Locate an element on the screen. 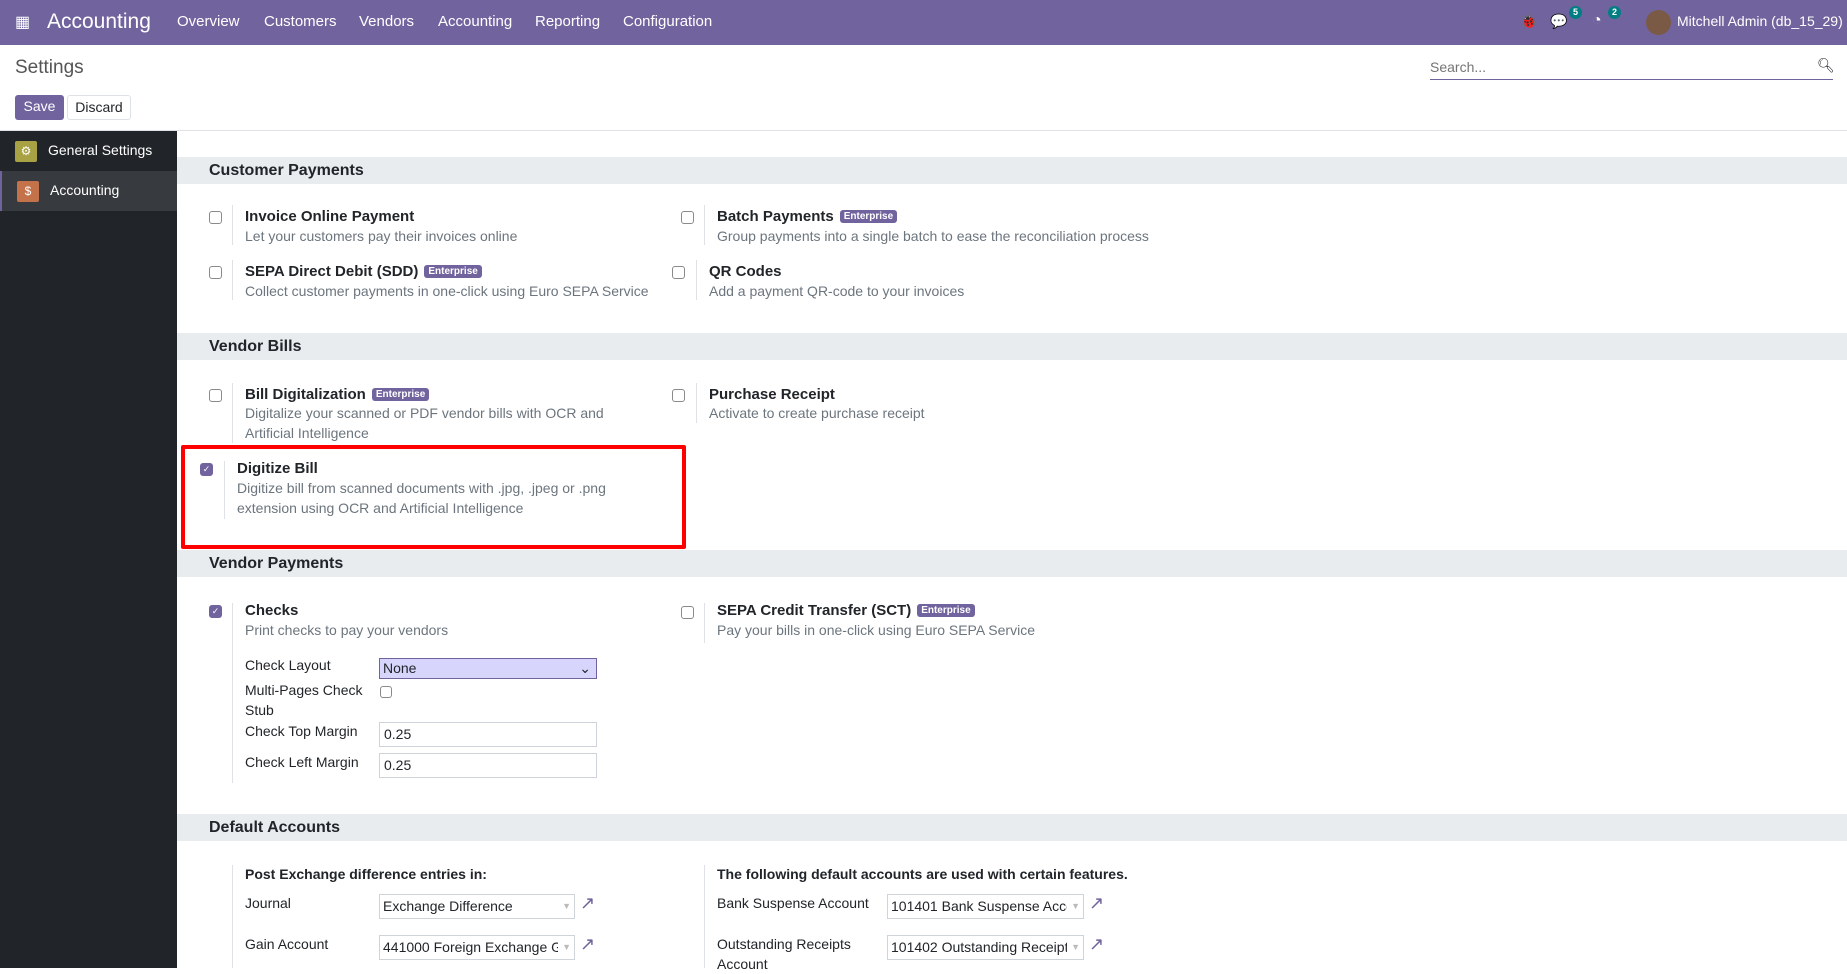 Image resolution: width=1847 pixels, height=974 pixels. apps-menu-icon: ▦ is located at coordinates (23, 22).